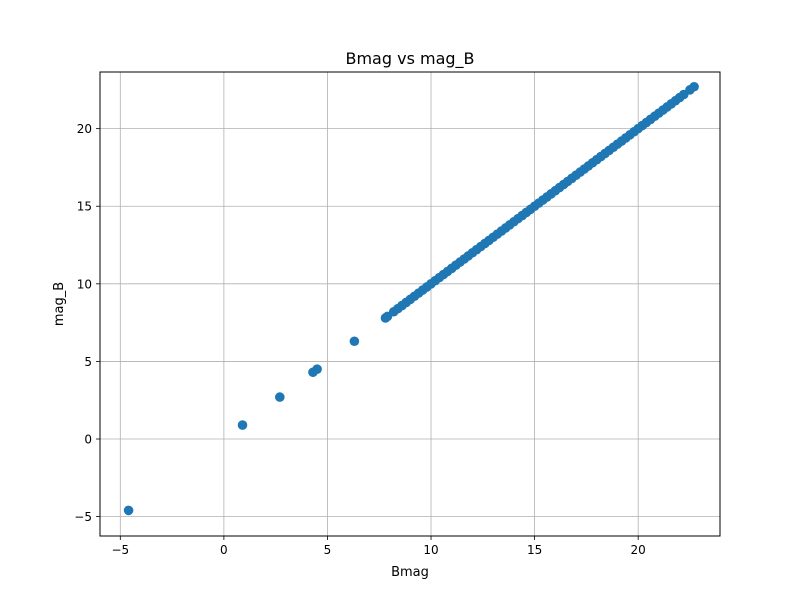 The width and height of the screenshot is (800, 600). I want to click on x-tick-label: 0, so click(224, 550).